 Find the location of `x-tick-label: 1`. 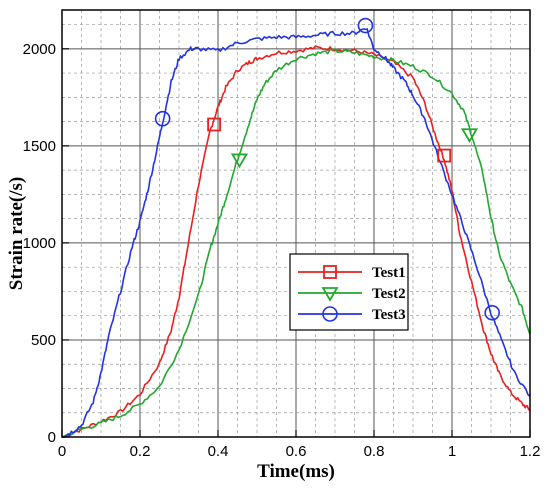

x-tick-label: 1 is located at coordinates (452, 451).